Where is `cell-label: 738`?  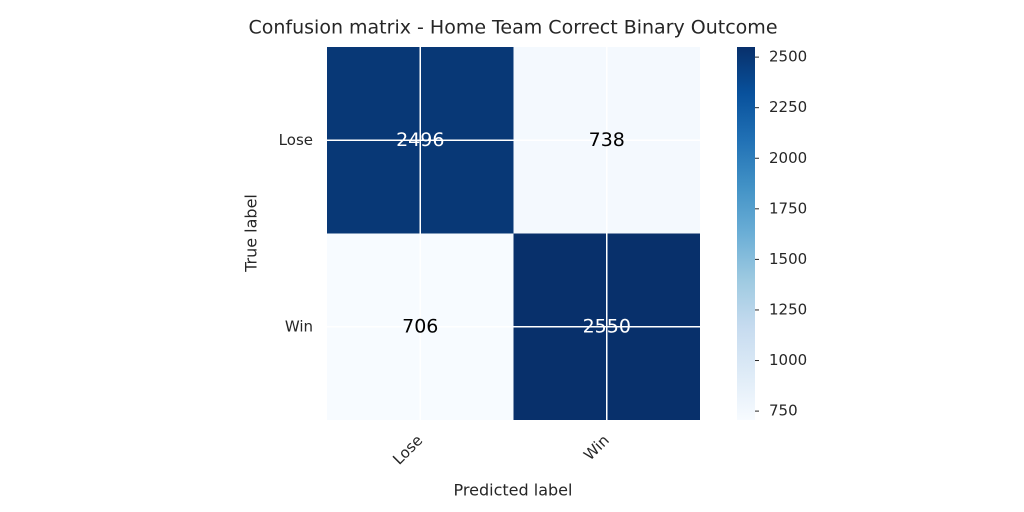
cell-label: 738 is located at coordinates (607, 140).